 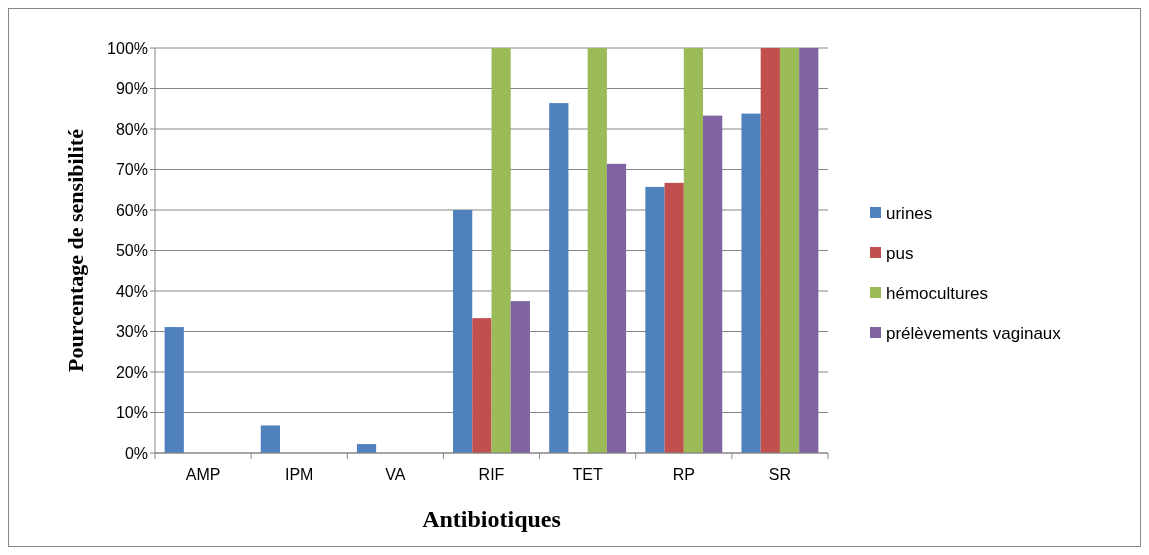 What do you see at coordinates (491, 474) in the screenshot?
I see `x-tick-label: RIF` at bounding box center [491, 474].